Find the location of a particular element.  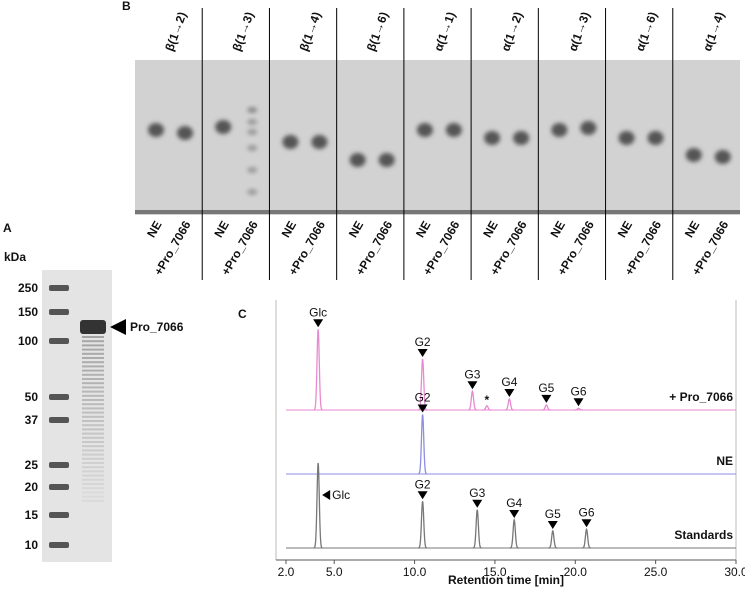

linkage-label: α(1→3) is located at coordinates (579, 31).